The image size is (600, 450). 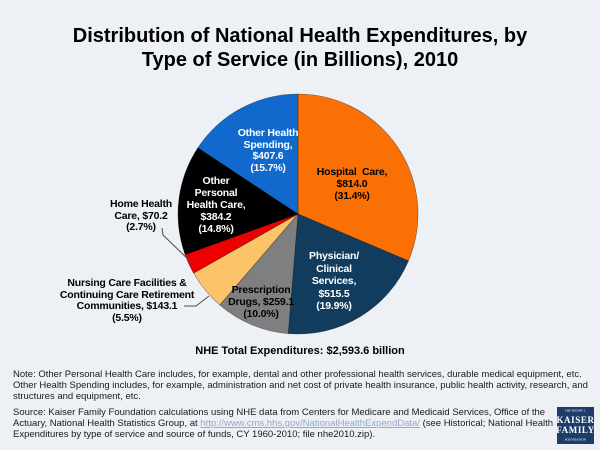 What do you see at coordinates (197, 301) in the screenshot?
I see `leader-line-nursing-care-facilities` at bounding box center [197, 301].